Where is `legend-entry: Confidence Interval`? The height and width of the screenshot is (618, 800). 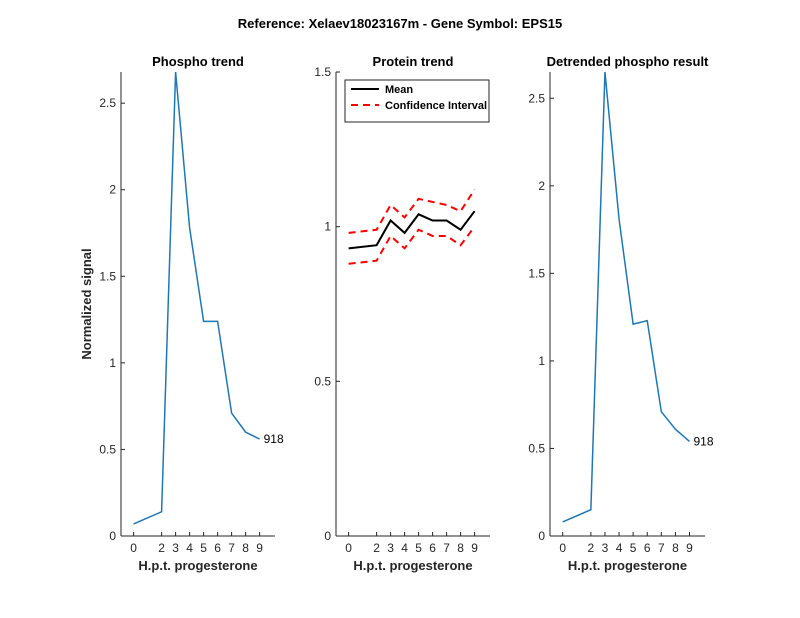
legend-entry: Confidence Interval is located at coordinates (436, 106).